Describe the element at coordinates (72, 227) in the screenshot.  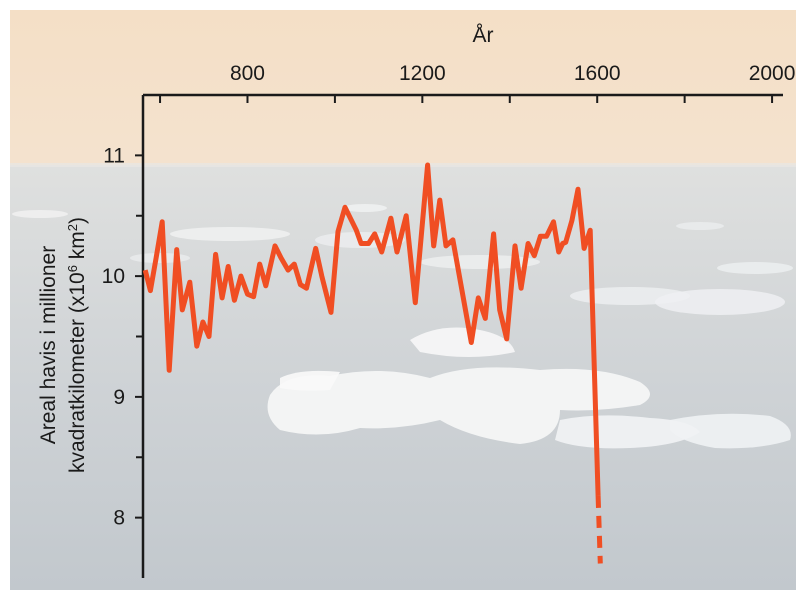
I see `y-axis-title-unit-exponent: 2` at that location.